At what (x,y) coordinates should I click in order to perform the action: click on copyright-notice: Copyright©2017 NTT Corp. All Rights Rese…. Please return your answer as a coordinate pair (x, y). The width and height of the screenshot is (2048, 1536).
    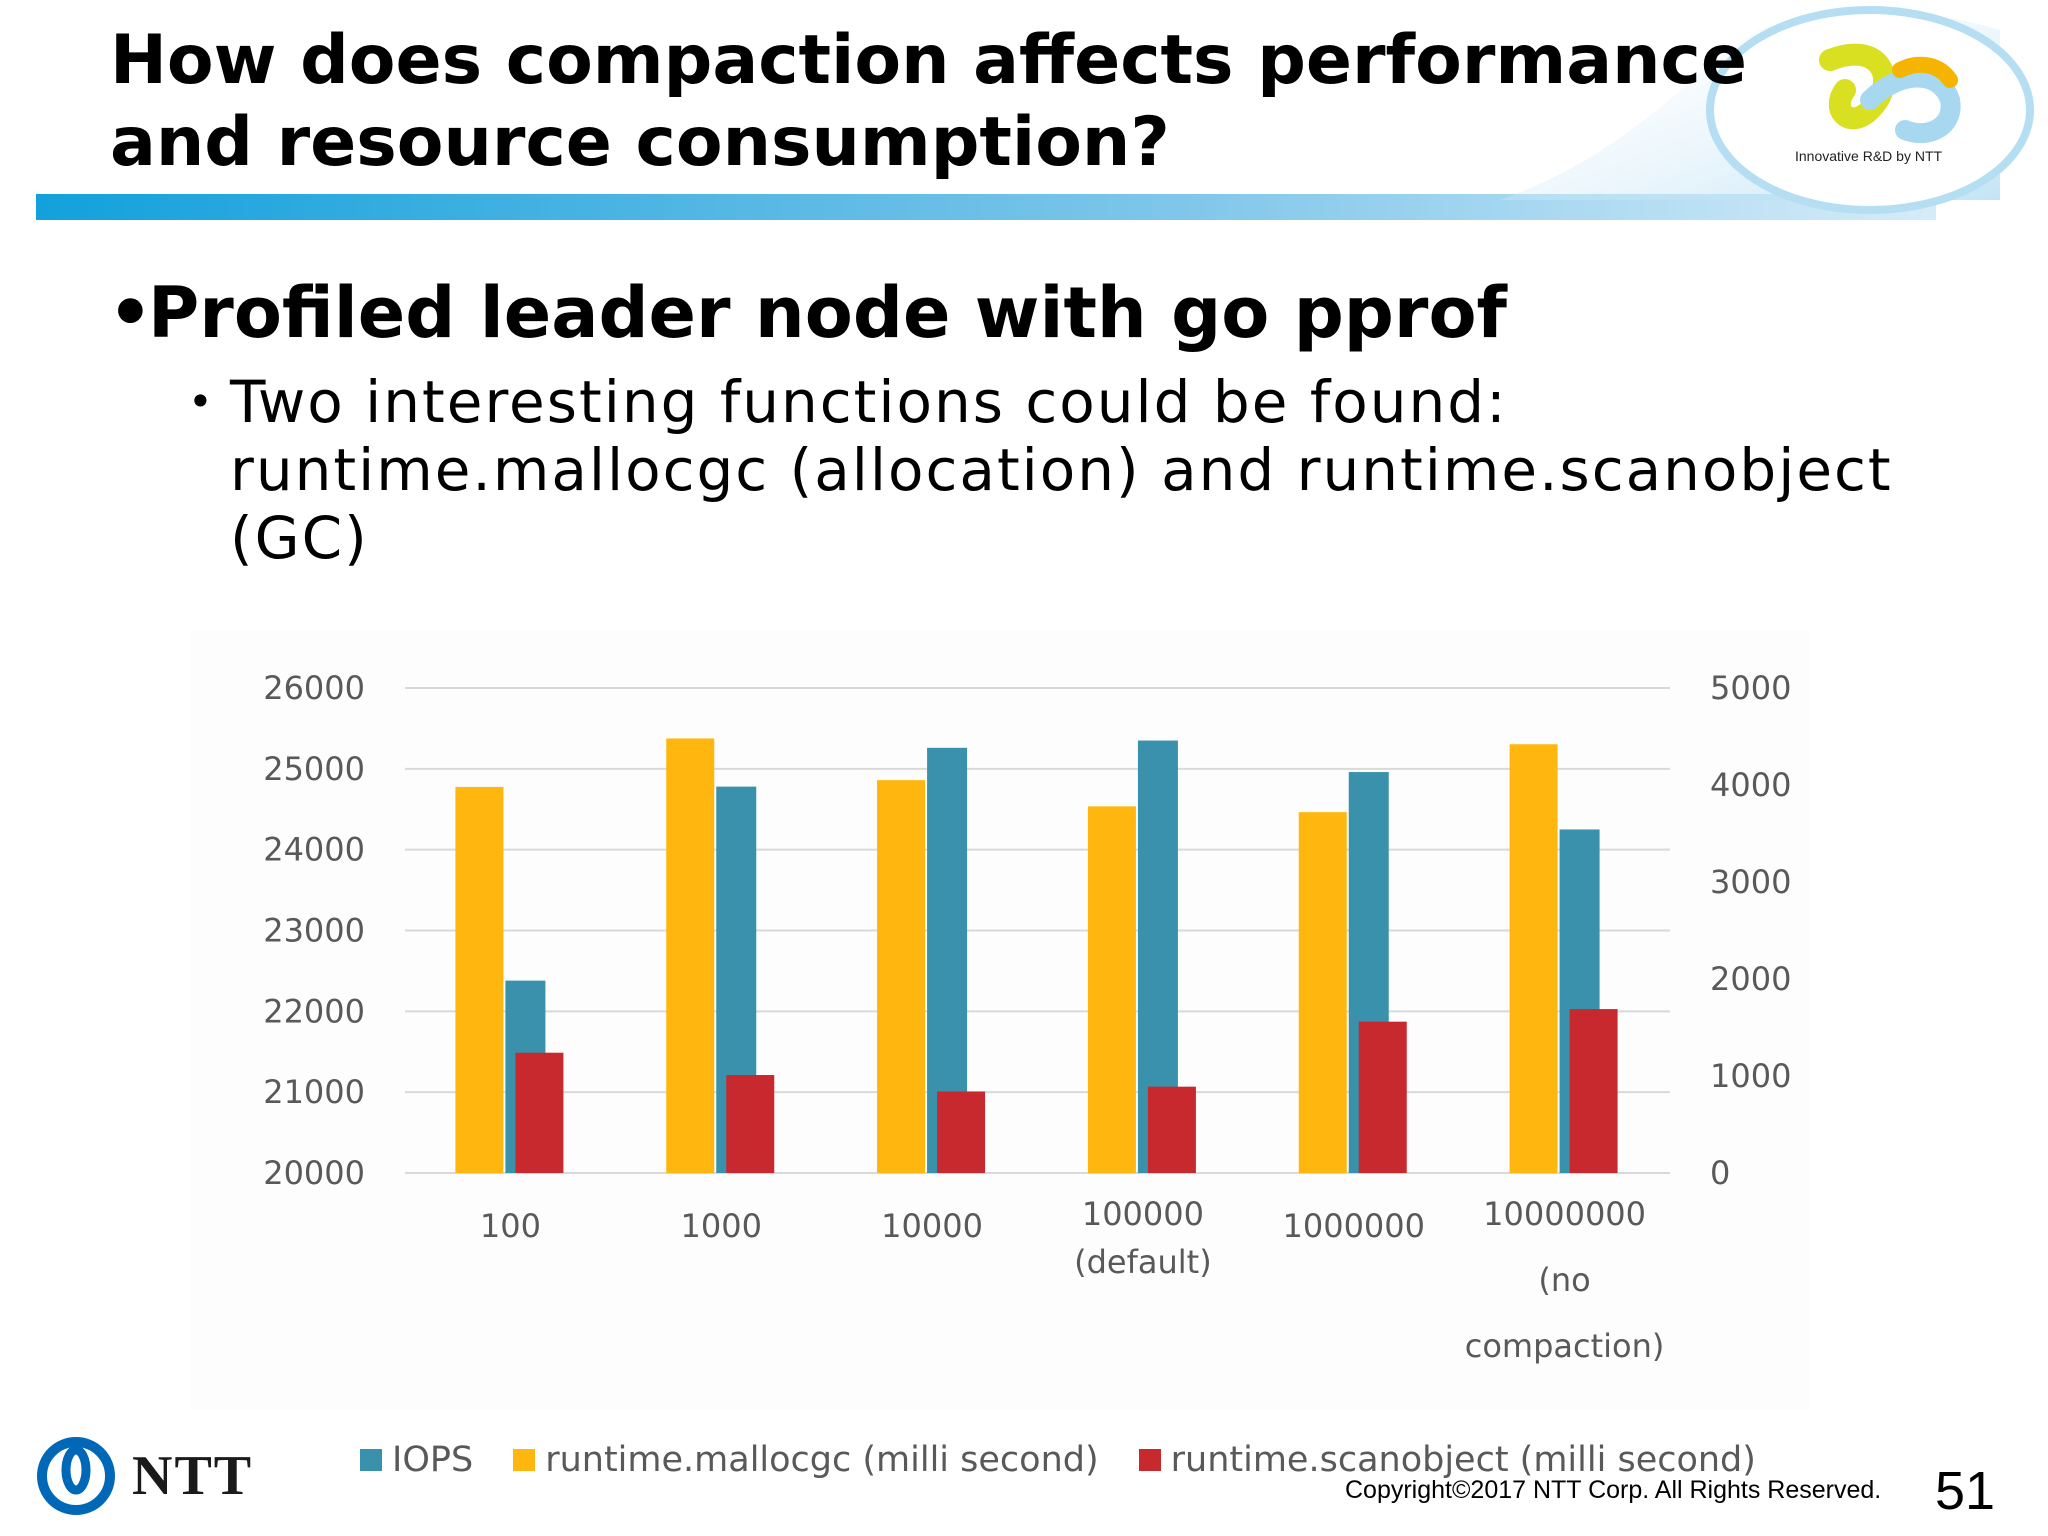
    Looking at the image, I should click on (1613, 1490).